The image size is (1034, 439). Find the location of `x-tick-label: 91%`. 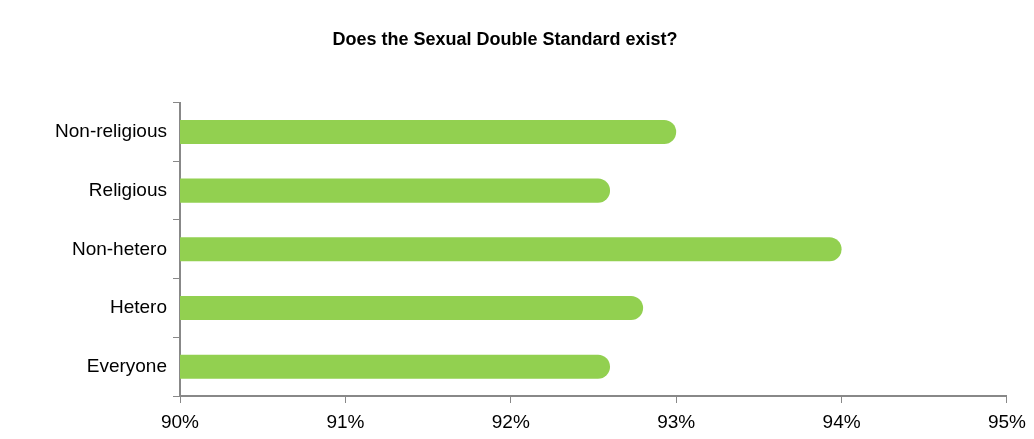

x-tick-label: 91% is located at coordinates (345, 421).